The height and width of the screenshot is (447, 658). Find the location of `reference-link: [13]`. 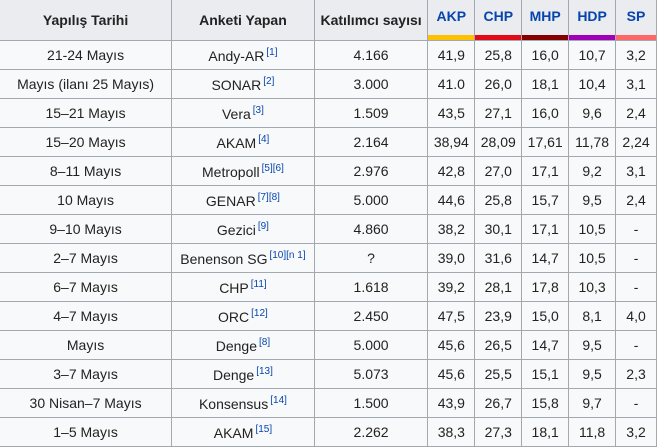

reference-link: [13] is located at coordinates (264, 371).